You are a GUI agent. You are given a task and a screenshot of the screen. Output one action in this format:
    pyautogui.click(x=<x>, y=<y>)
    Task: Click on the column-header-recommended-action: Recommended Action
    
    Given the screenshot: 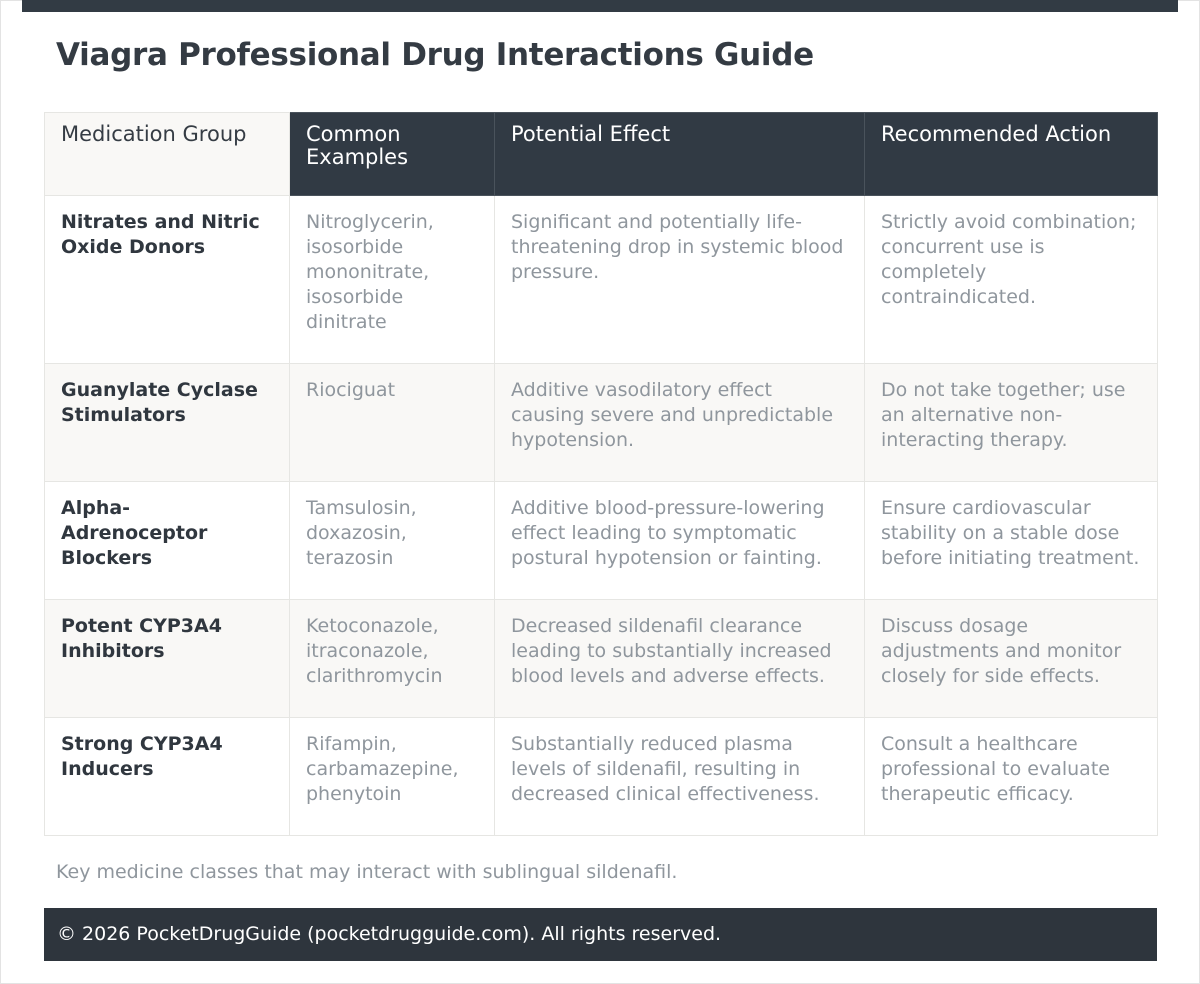 What is the action you would take?
    pyautogui.click(x=1011, y=154)
    